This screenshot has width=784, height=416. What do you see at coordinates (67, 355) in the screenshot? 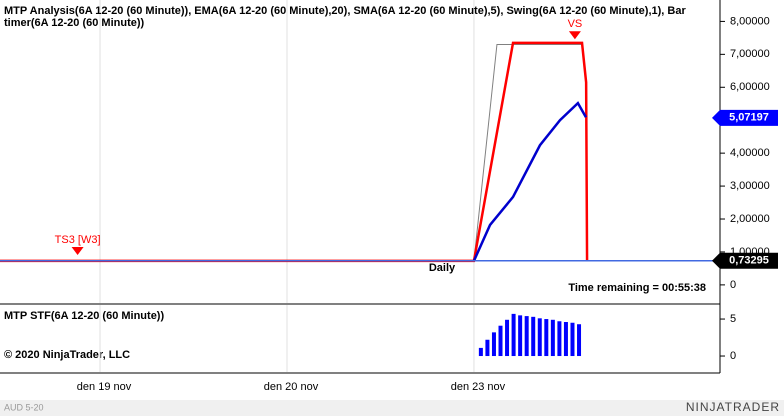
I see `copyright: © 2020 NinjaTrader, LLC` at bounding box center [67, 355].